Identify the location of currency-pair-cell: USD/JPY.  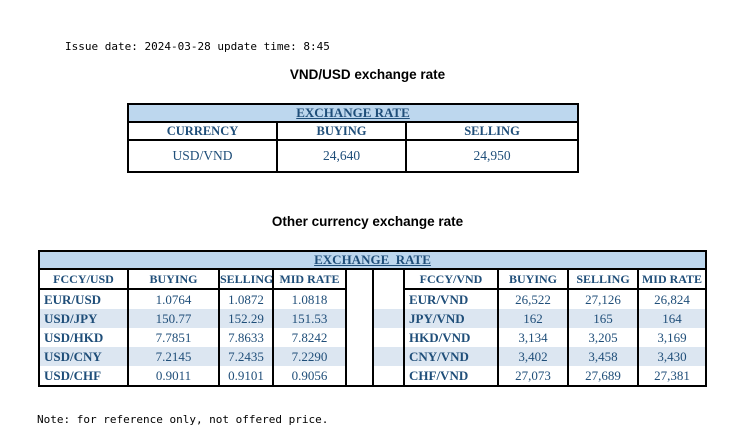
(83, 318).